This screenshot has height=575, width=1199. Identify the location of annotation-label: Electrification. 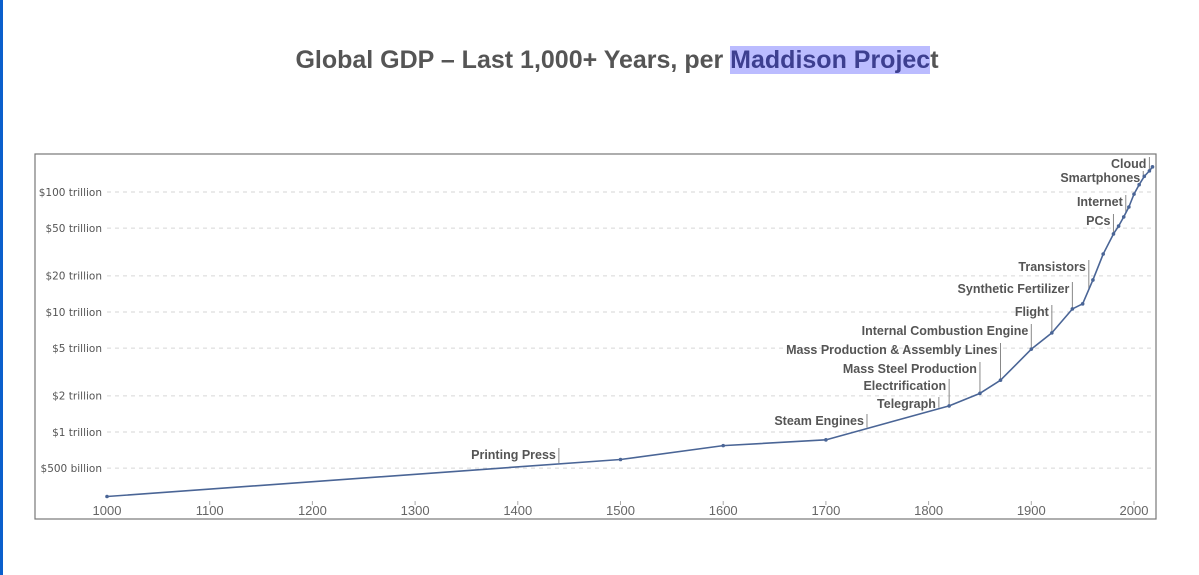
(904, 386).